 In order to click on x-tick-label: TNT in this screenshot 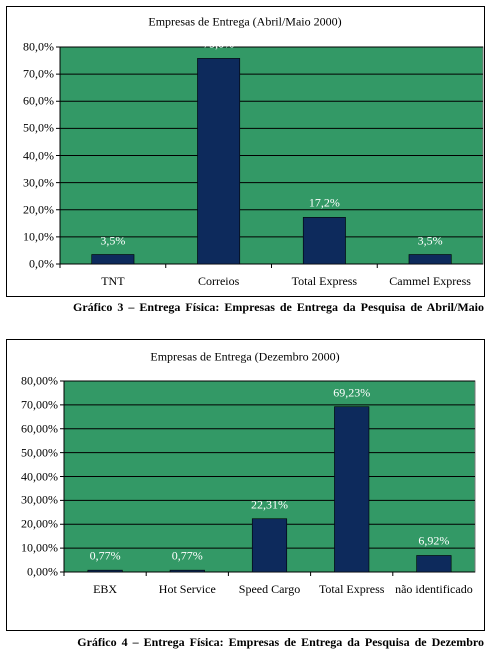, I will do `click(113, 281)`.